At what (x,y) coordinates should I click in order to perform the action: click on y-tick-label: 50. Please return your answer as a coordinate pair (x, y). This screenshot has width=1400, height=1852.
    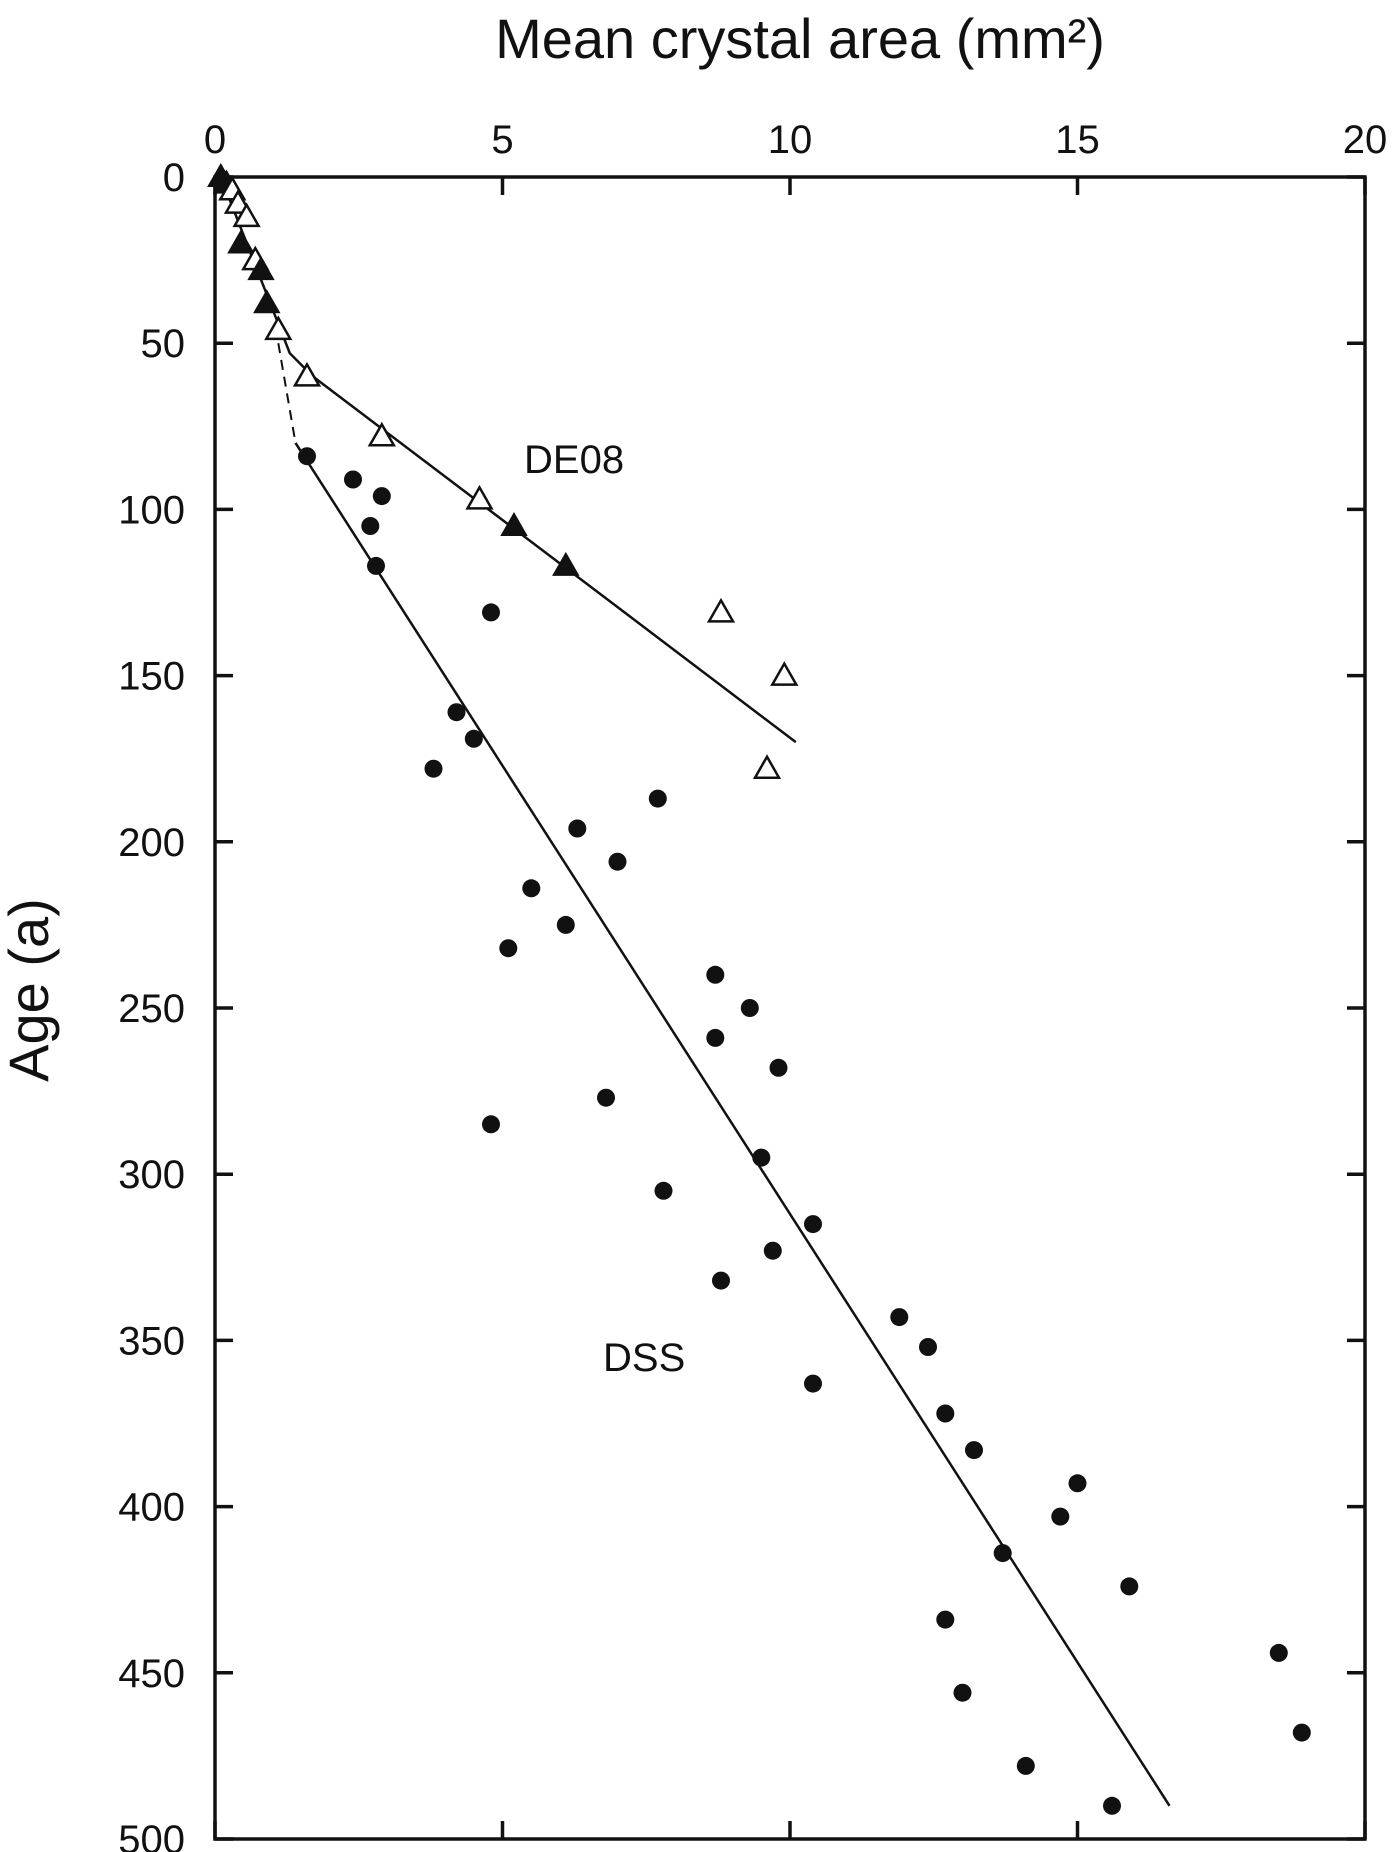
    Looking at the image, I should click on (163, 344).